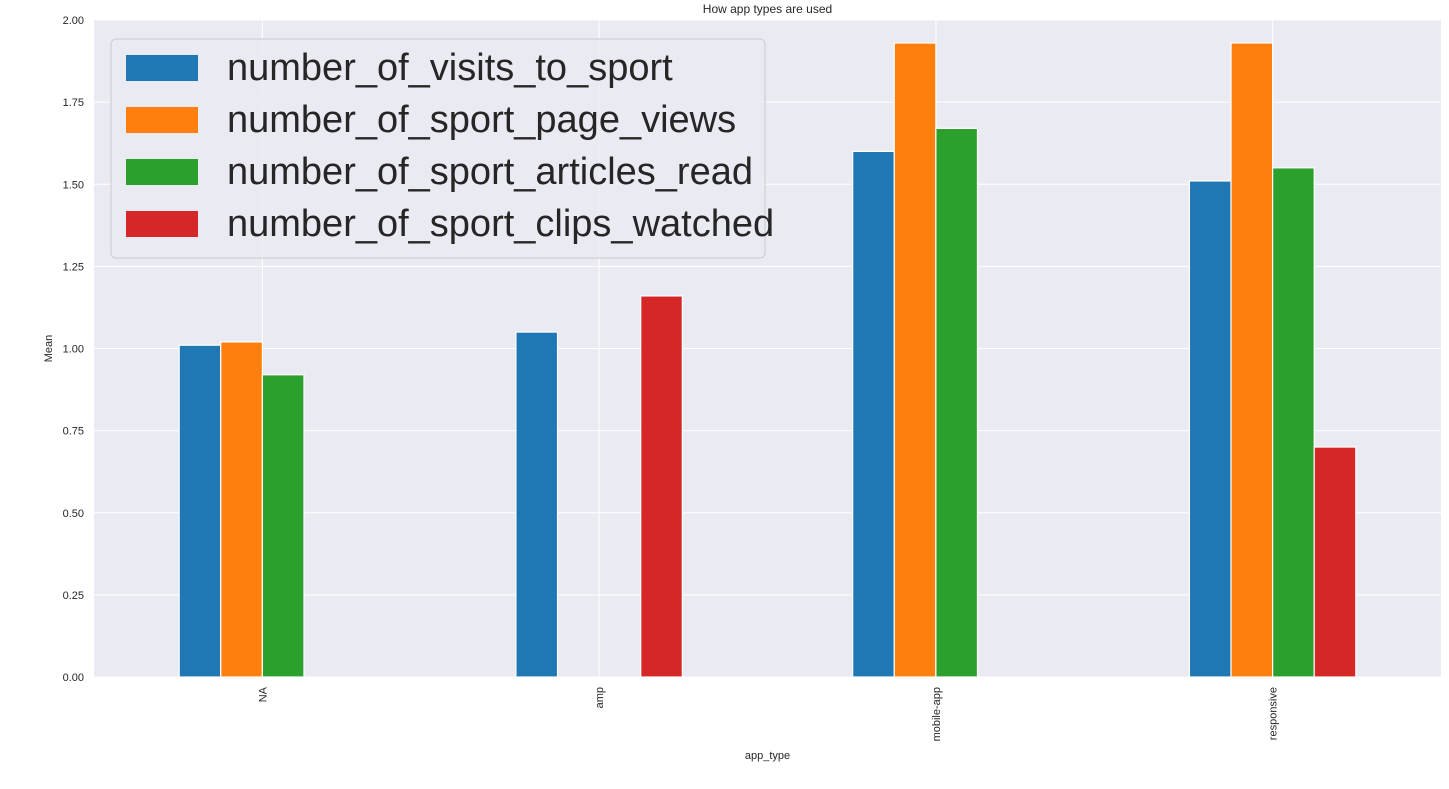  Describe the element at coordinates (73, 21) in the screenshot. I see `y-tick-label: 2.00` at that location.